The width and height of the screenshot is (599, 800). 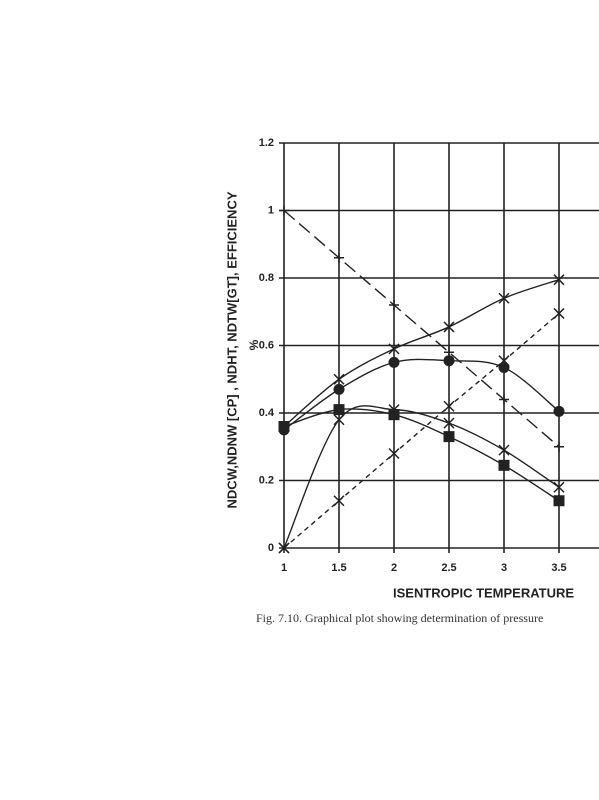 I want to click on y-tick-label: 0.2, so click(x=266, y=480).